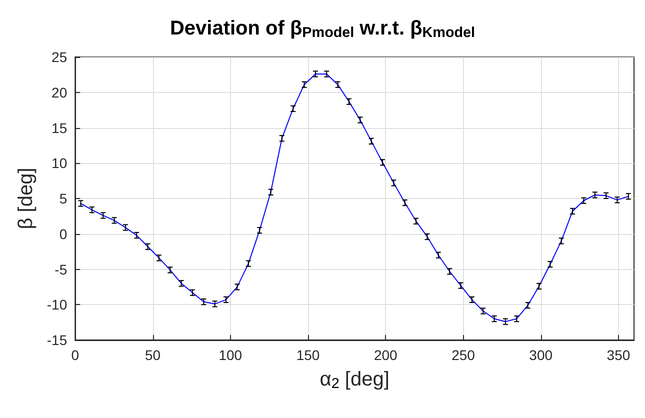  Describe the element at coordinates (63, 198) in the screenshot. I see `y-tick-label: 5` at that location.